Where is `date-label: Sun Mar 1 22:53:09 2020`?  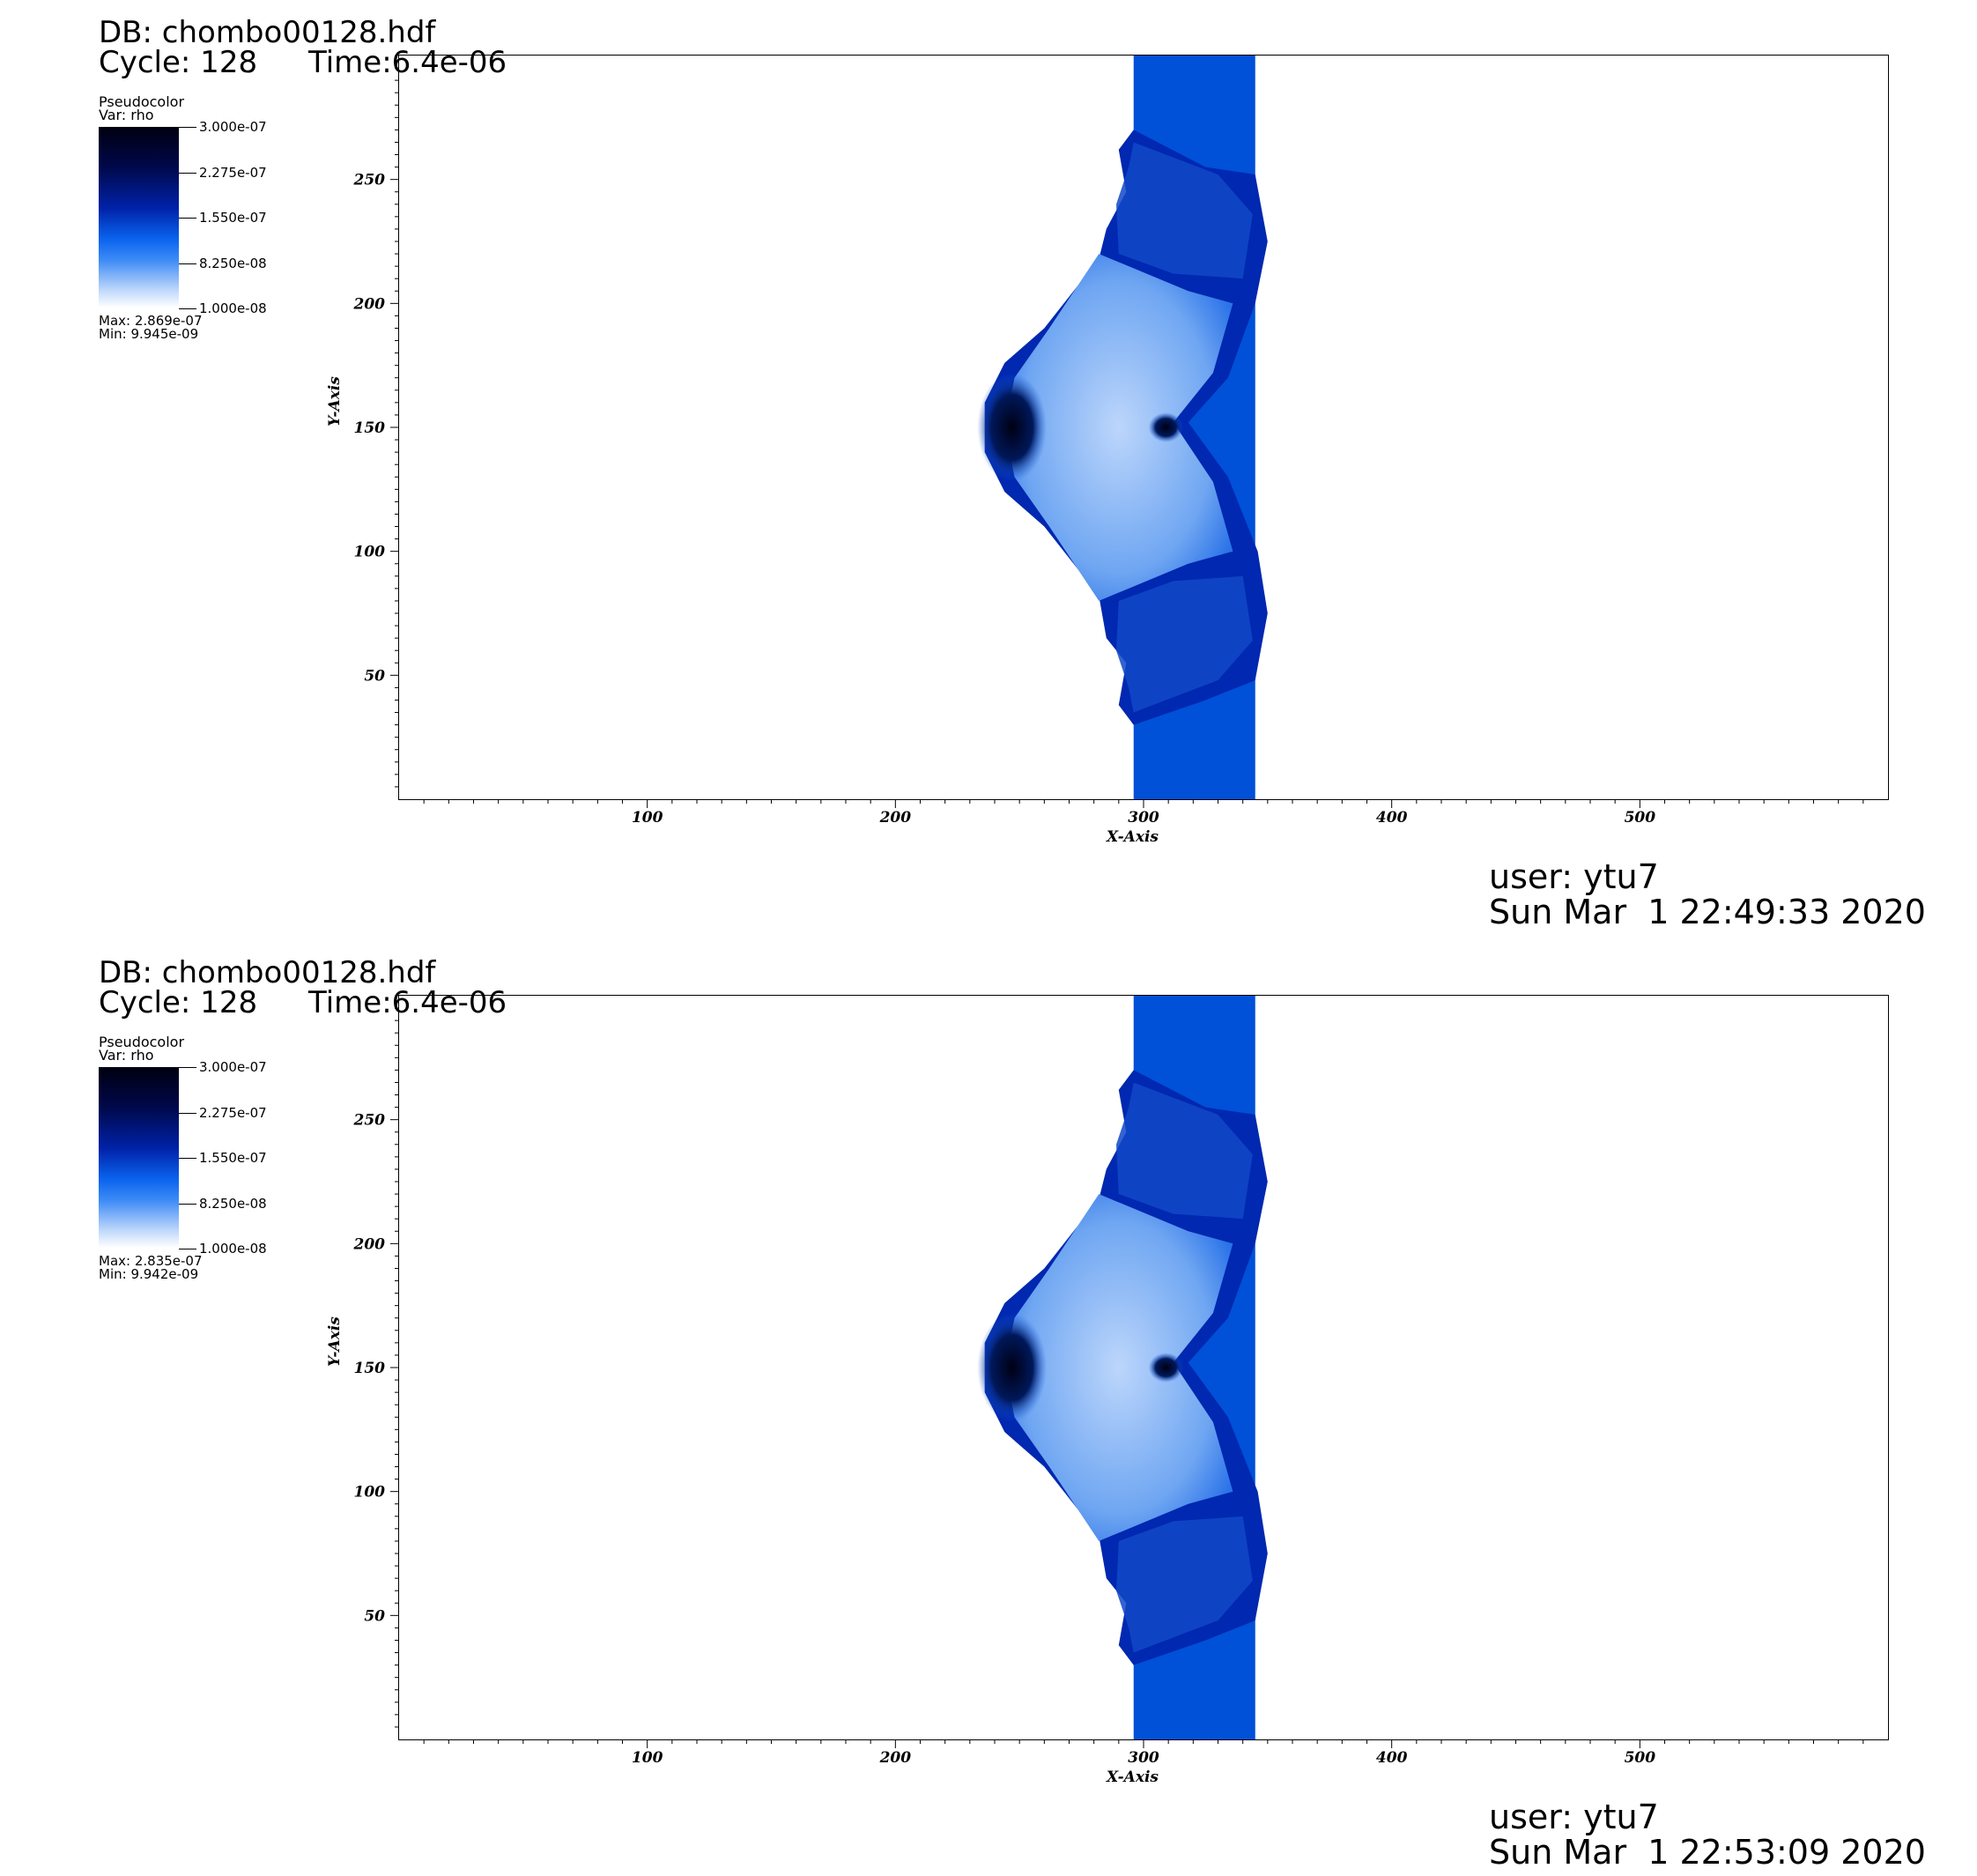
date-label: Sun Mar 1 22:53:09 2020 is located at coordinates (1707, 1853).